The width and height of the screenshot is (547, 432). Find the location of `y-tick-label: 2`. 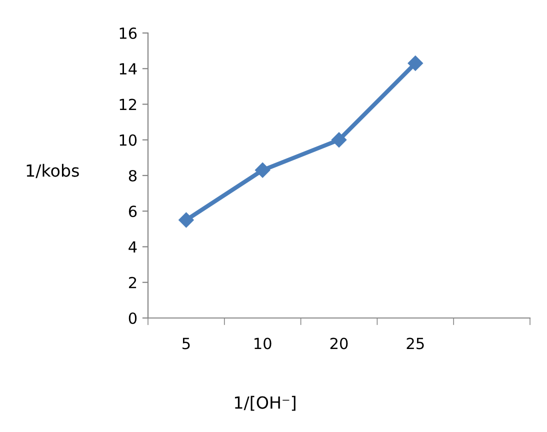

y-tick-label: 2 is located at coordinates (132, 282).